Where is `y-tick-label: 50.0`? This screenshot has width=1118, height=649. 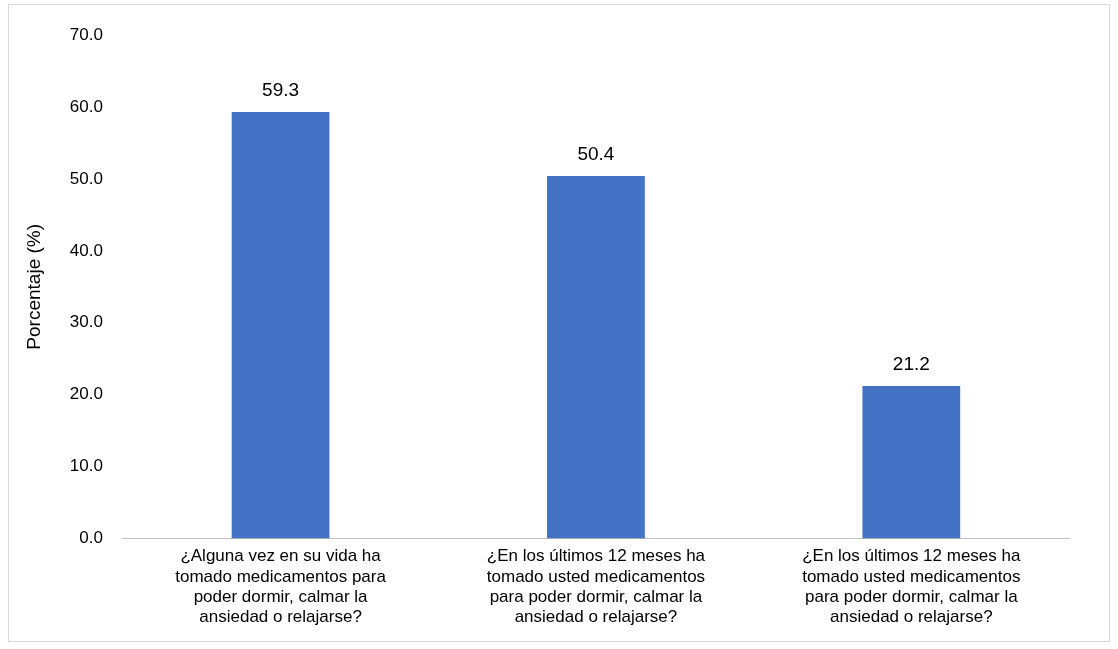 y-tick-label: 50.0 is located at coordinates (86, 178).